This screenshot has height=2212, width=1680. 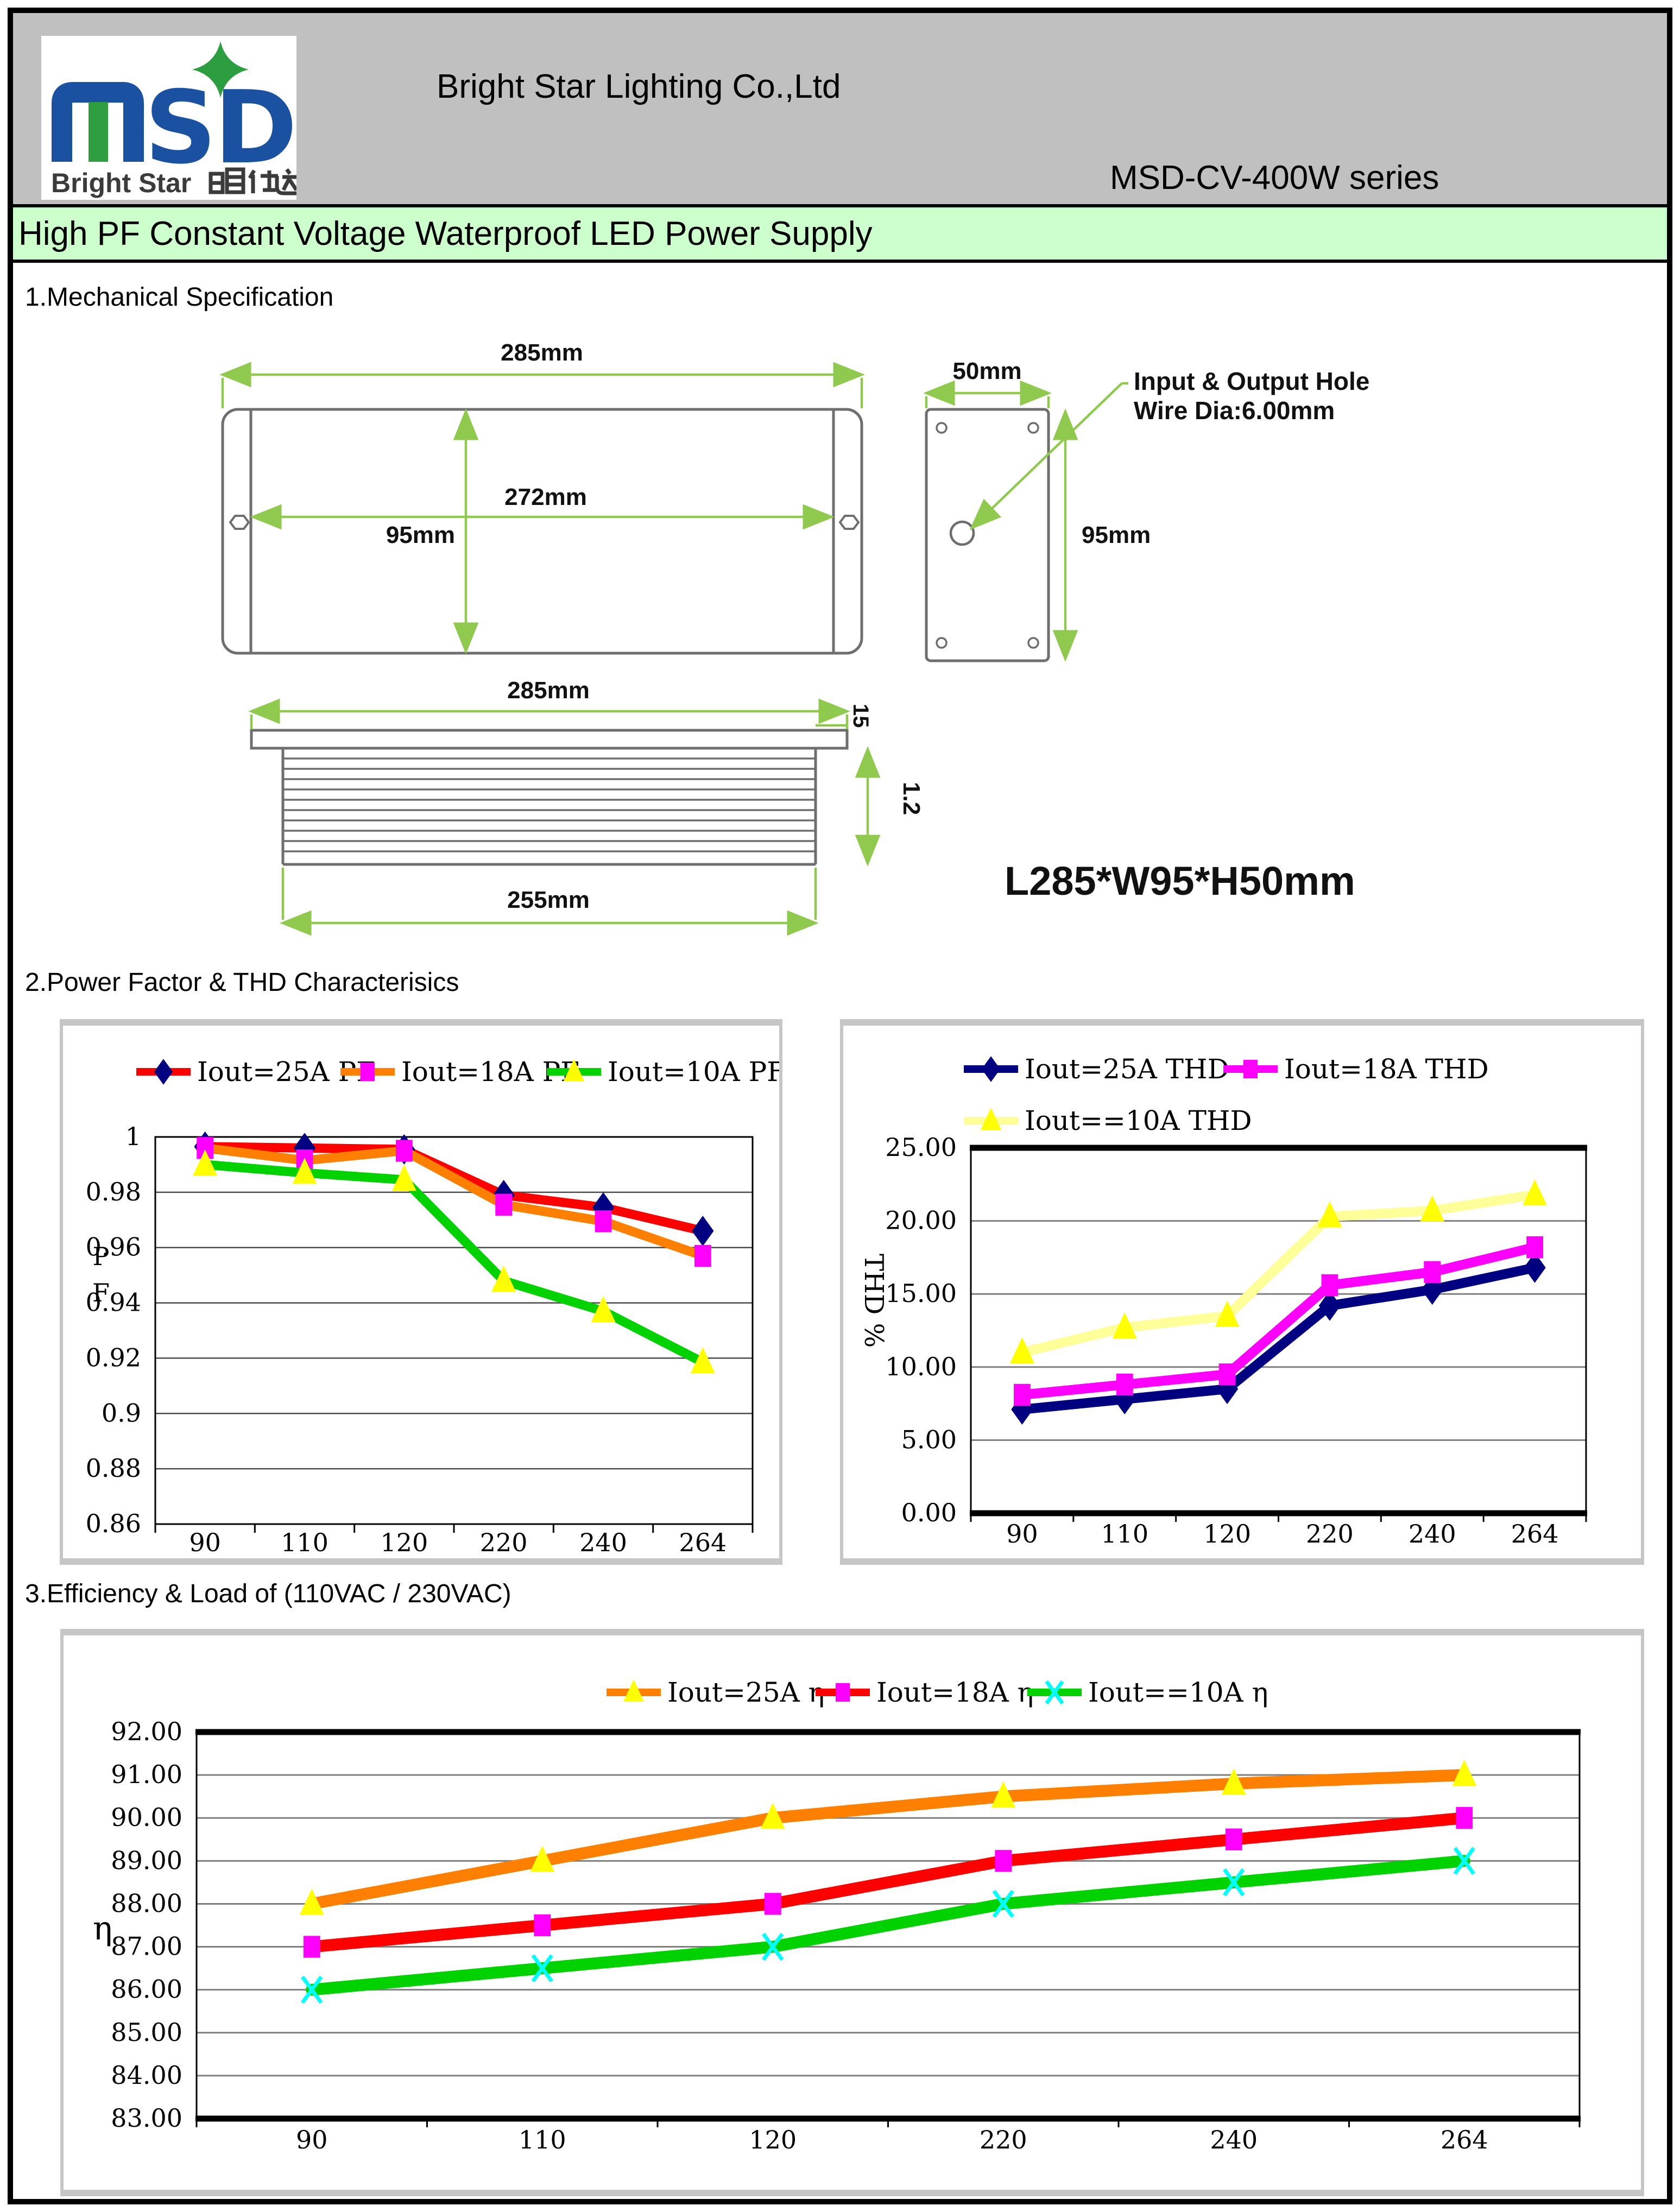 What do you see at coordinates (1386, 1069) in the screenshot?
I see `legend-label: Iout=18A THD` at bounding box center [1386, 1069].